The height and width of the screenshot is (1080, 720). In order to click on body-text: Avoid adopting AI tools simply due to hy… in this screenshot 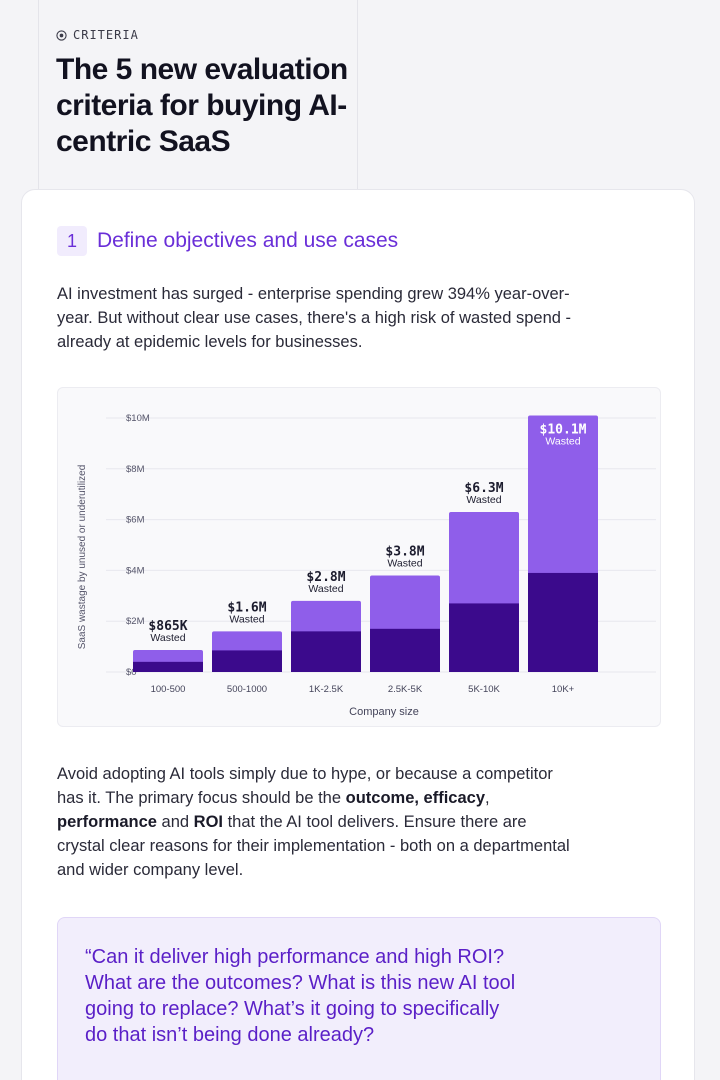, I will do `click(305, 786)`.